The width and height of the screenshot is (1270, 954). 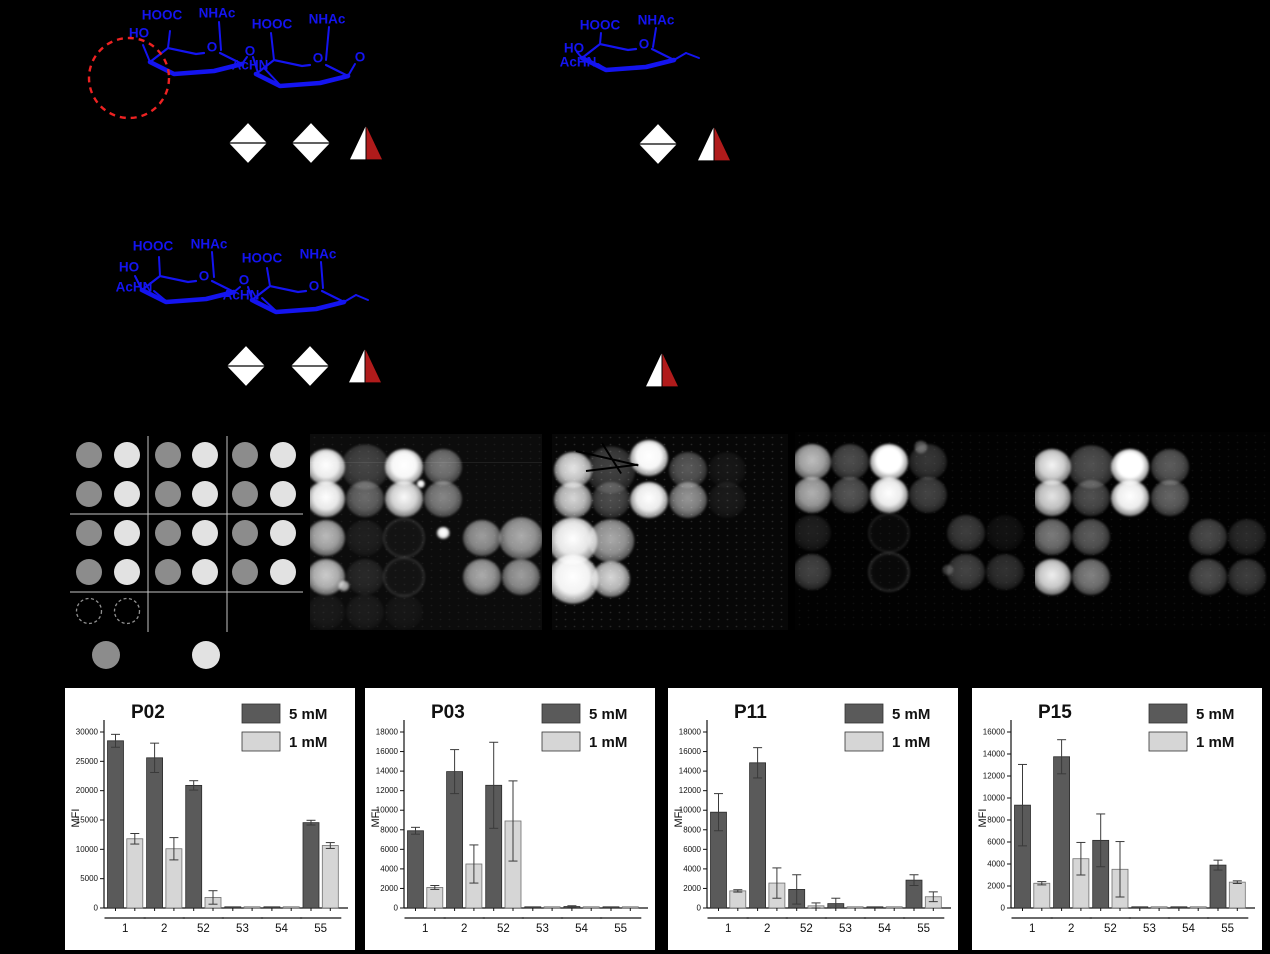 What do you see at coordinates (1055, 712) in the screenshot?
I see `chart-title: P15` at bounding box center [1055, 712].